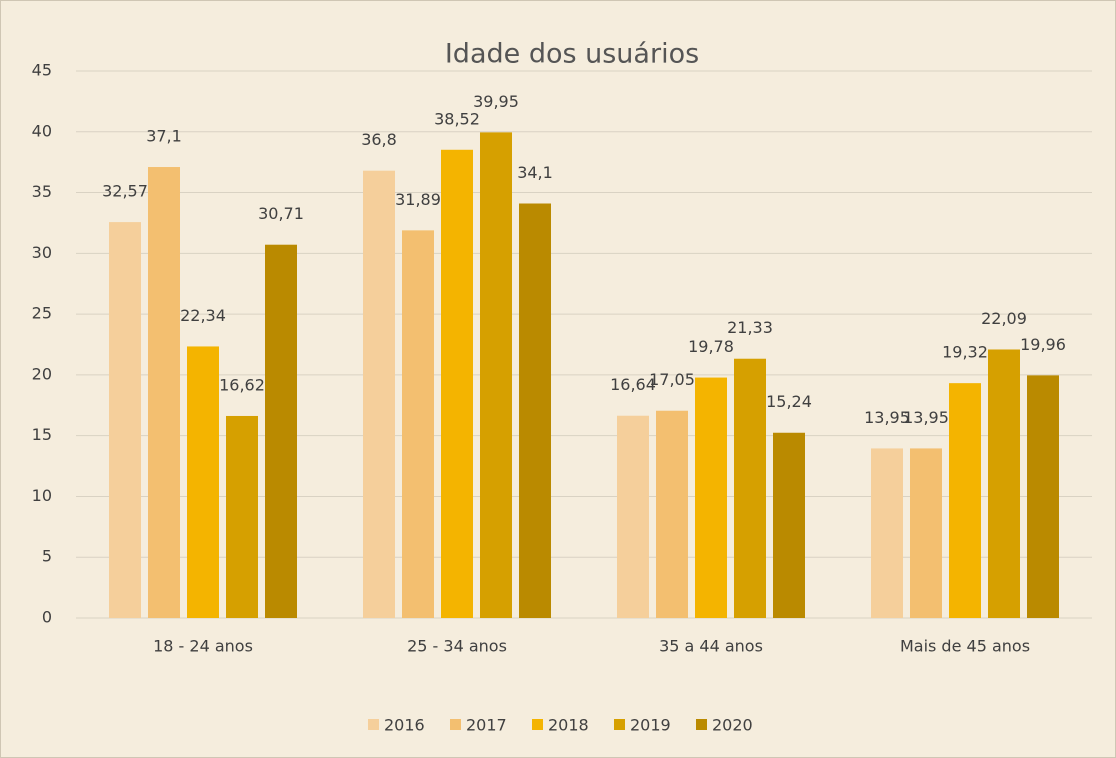  I want to click on data-label: 37,1, so click(164, 136).